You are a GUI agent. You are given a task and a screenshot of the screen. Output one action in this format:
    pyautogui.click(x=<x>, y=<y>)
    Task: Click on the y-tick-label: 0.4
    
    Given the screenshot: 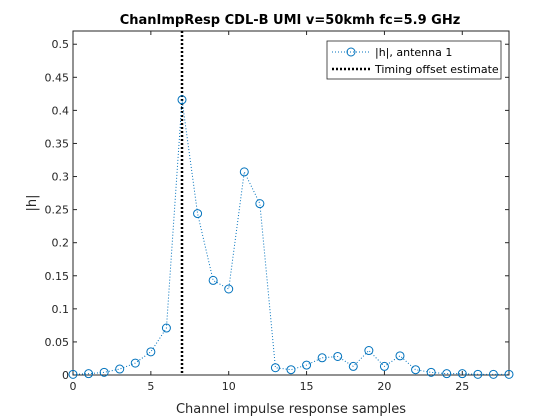 What is the action you would take?
    pyautogui.click(x=61, y=110)
    